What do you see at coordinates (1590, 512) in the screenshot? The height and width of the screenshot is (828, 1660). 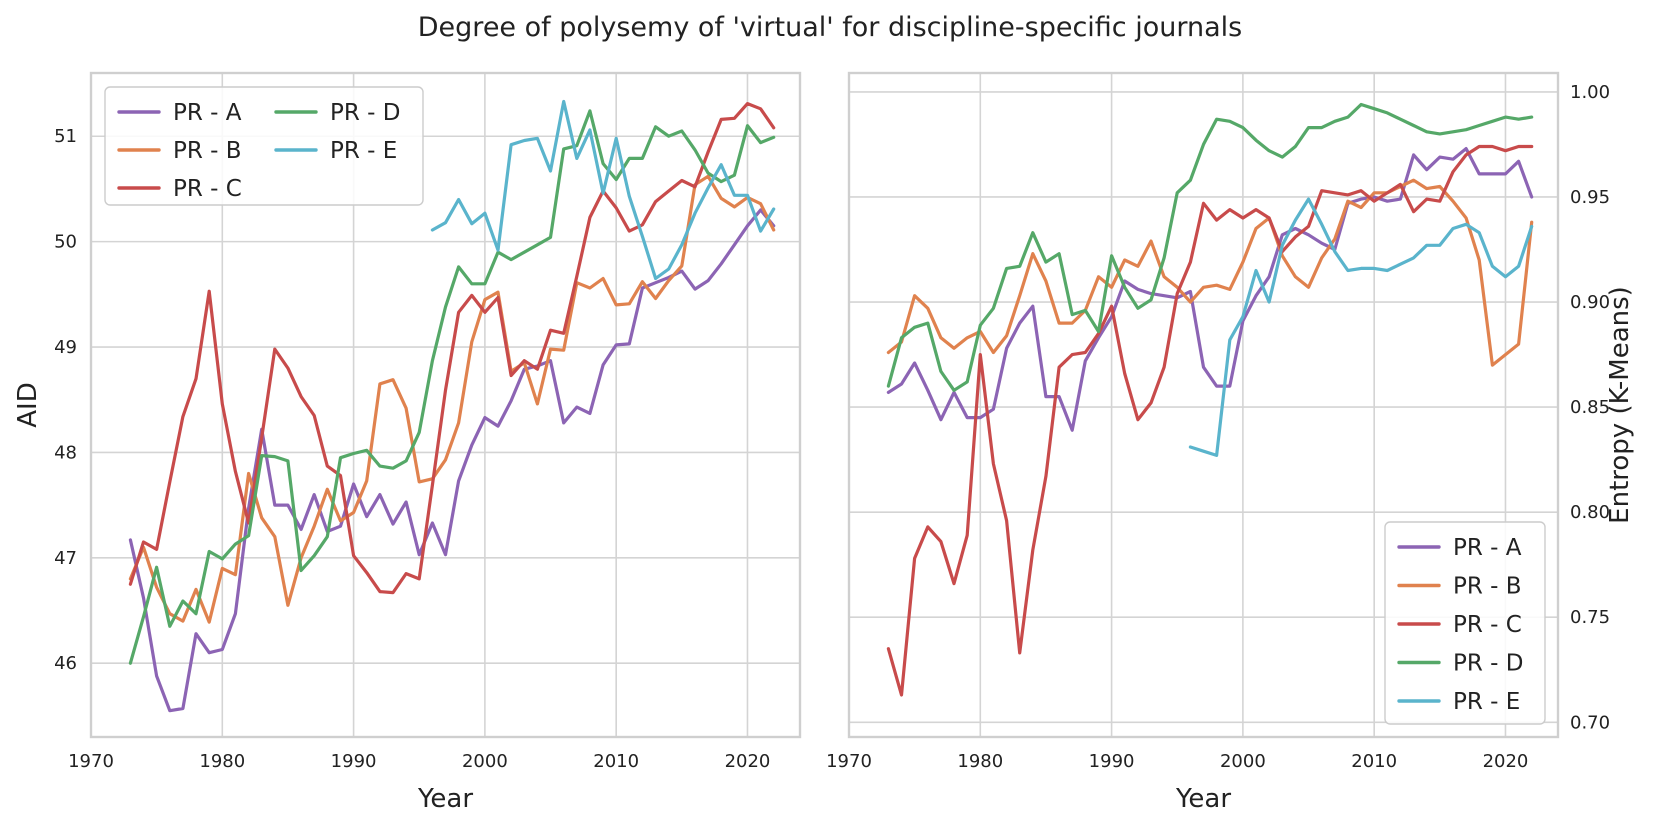 I see `y-tick-label: 0.80` at bounding box center [1590, 512].